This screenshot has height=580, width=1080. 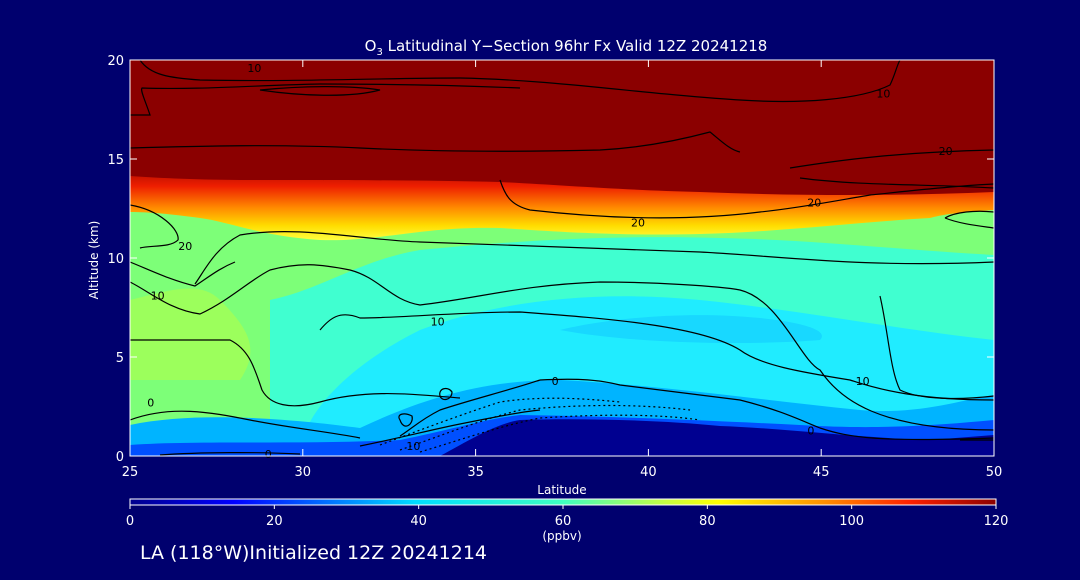 What do you see at coordinates (475, 472) in the screenshot?
I see `x-tick-label: 35` at bounding box center [475, 472].